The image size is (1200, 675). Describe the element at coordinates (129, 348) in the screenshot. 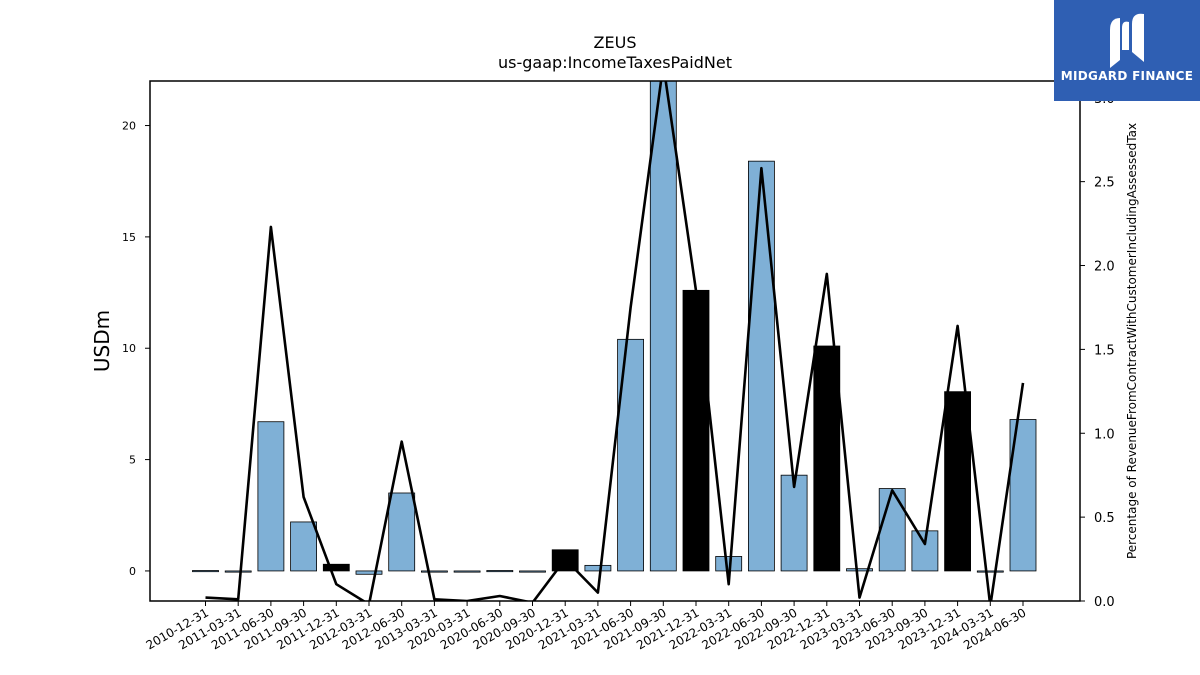

I see `y-tick-label: 10` at that location.